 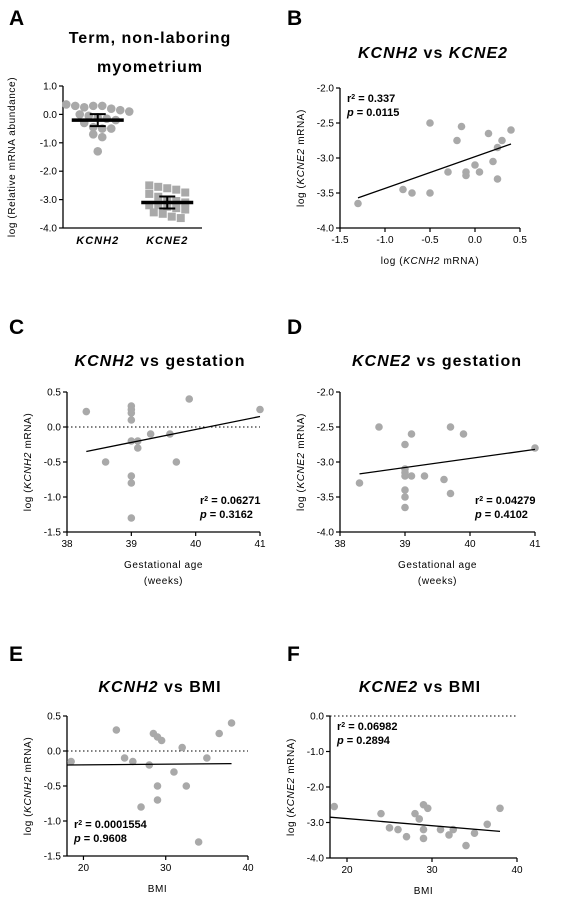 I want to click on x-tick-label: 0.5, so click(x=520, y=240).